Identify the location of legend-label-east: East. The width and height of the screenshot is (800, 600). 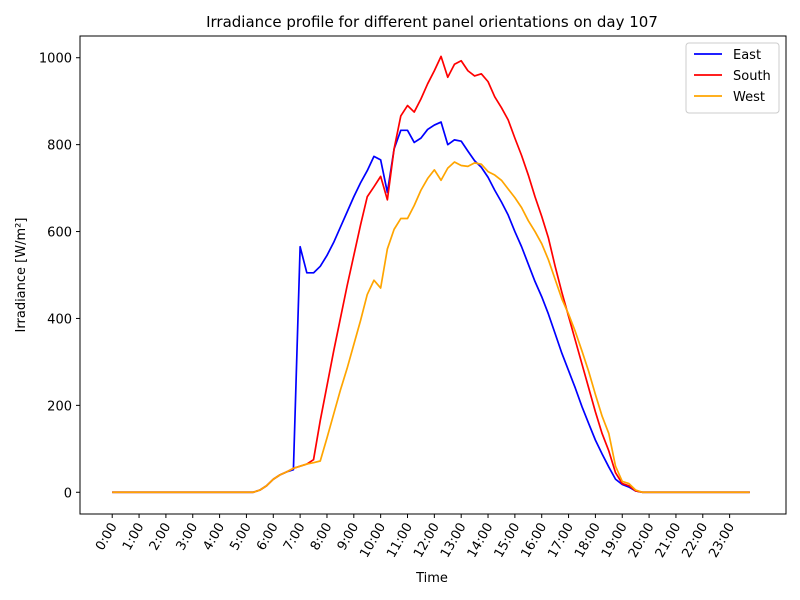
(747, 55).